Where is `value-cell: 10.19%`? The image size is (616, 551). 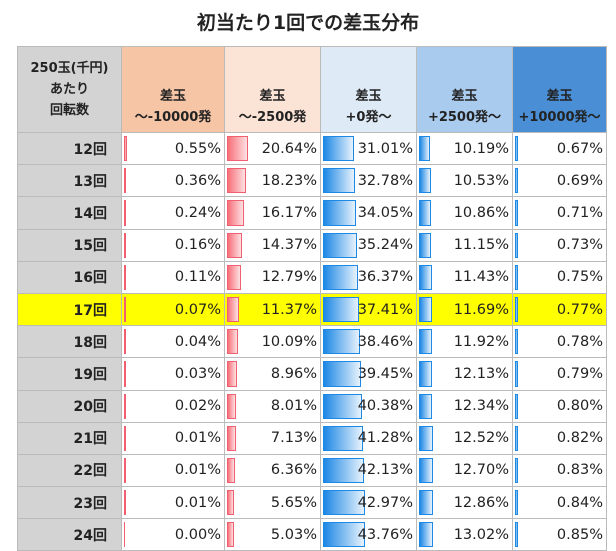 value-cell: 10.19% is located at coordinates (464, 148).